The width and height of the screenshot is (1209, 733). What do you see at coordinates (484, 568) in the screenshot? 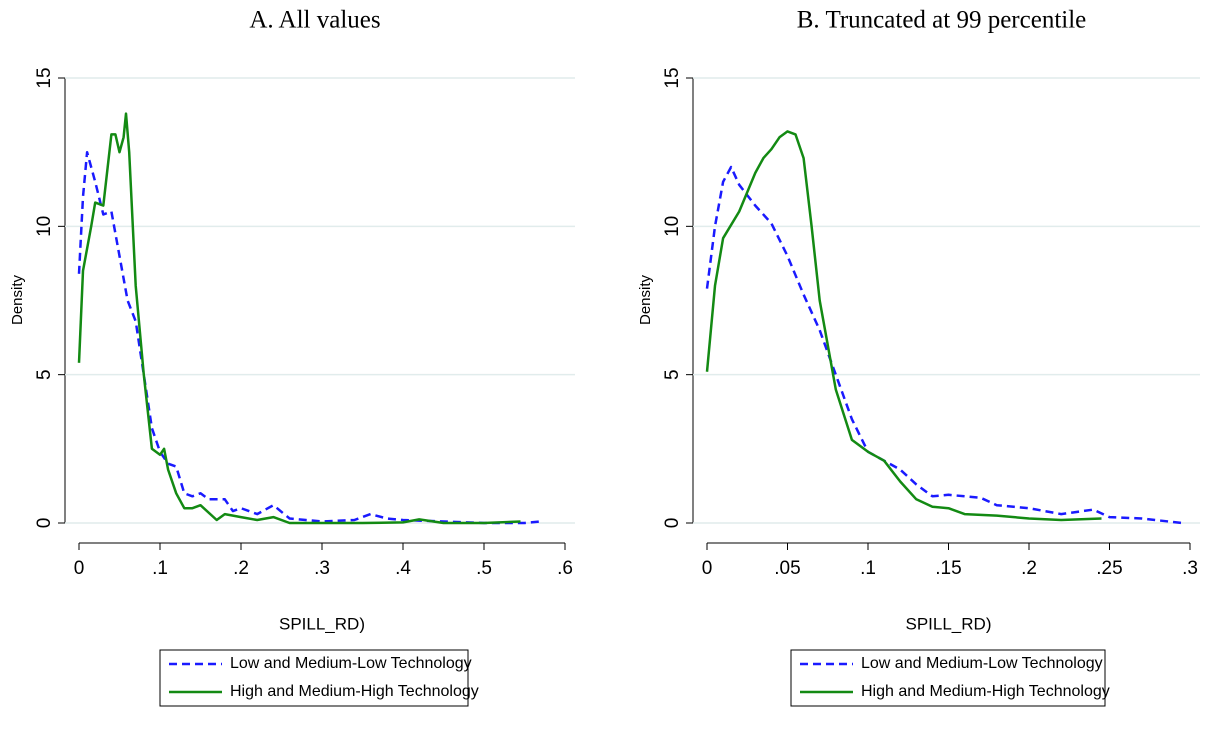
I see `x-tick-label: .5` at bounding box center [484, 568].